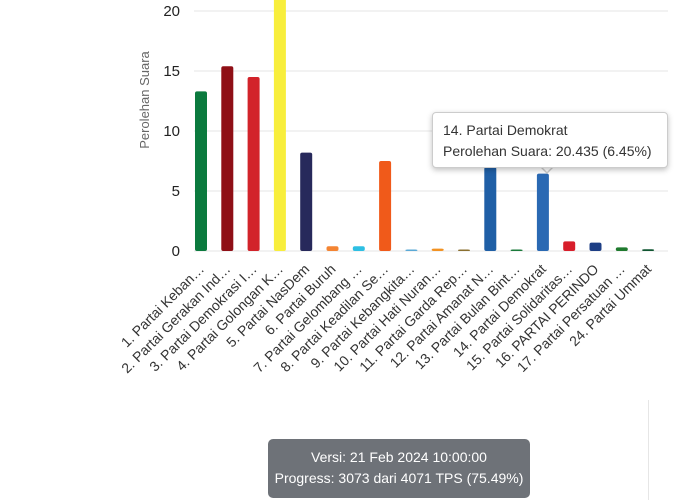  I want to click on panel-divider, so click(648, 450).